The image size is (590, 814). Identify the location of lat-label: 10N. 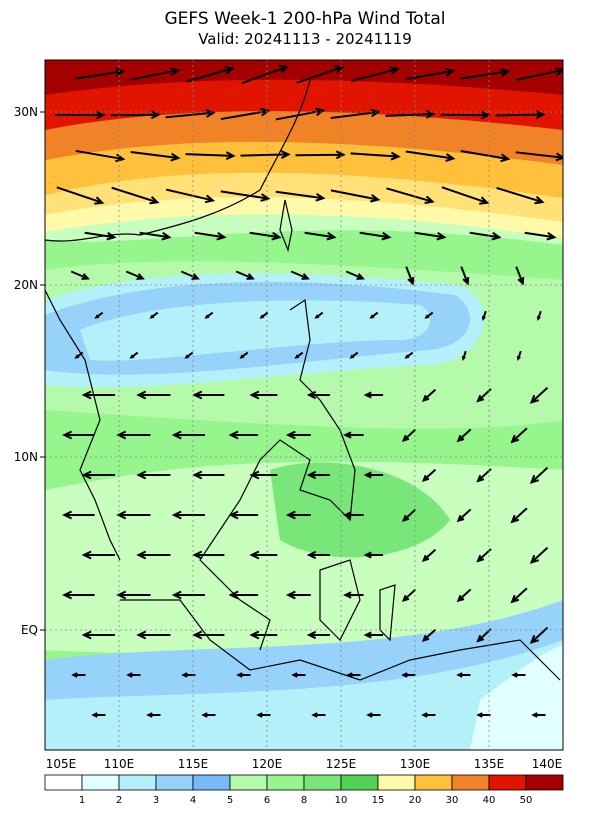
(26, 457).